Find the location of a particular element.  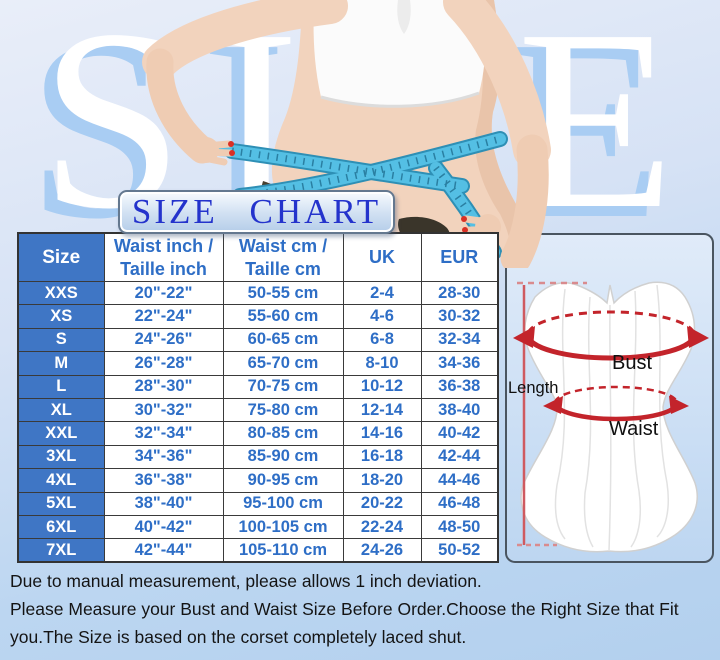

value-cell: 6-8 is located at coordinates (382, 340).